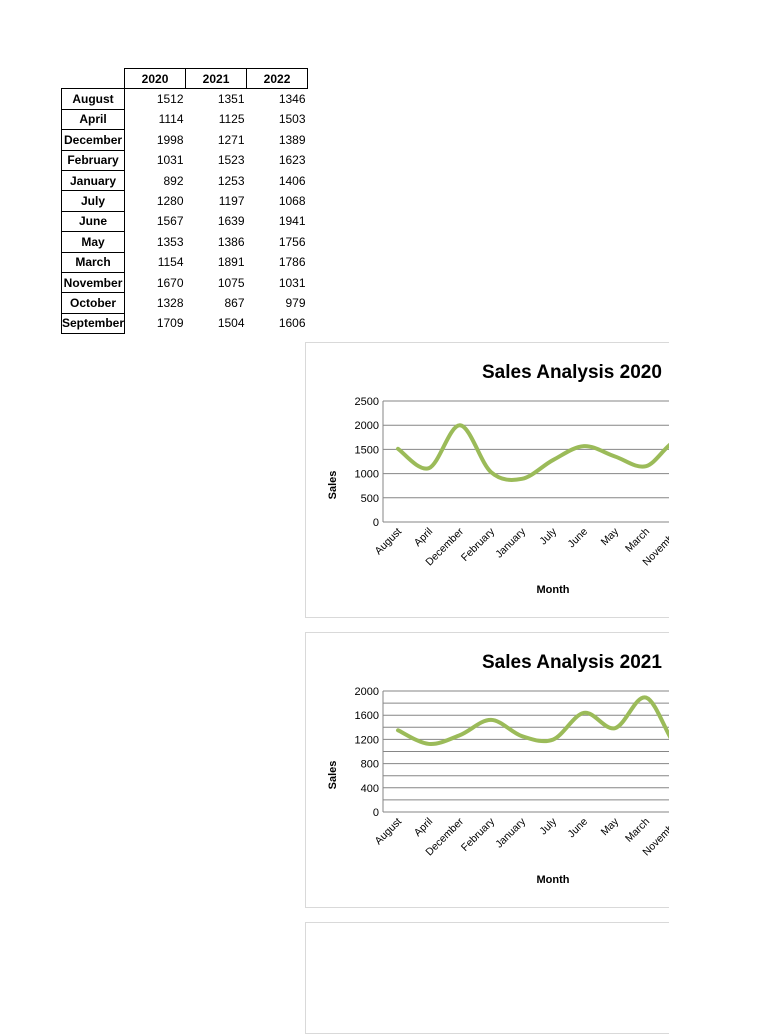 This screenshot has height=1034, width=768. What do you see at coordinates (367, 716) in the screenshot?
I see `y-tick-label: 1600` at bounding box center [367, 716].